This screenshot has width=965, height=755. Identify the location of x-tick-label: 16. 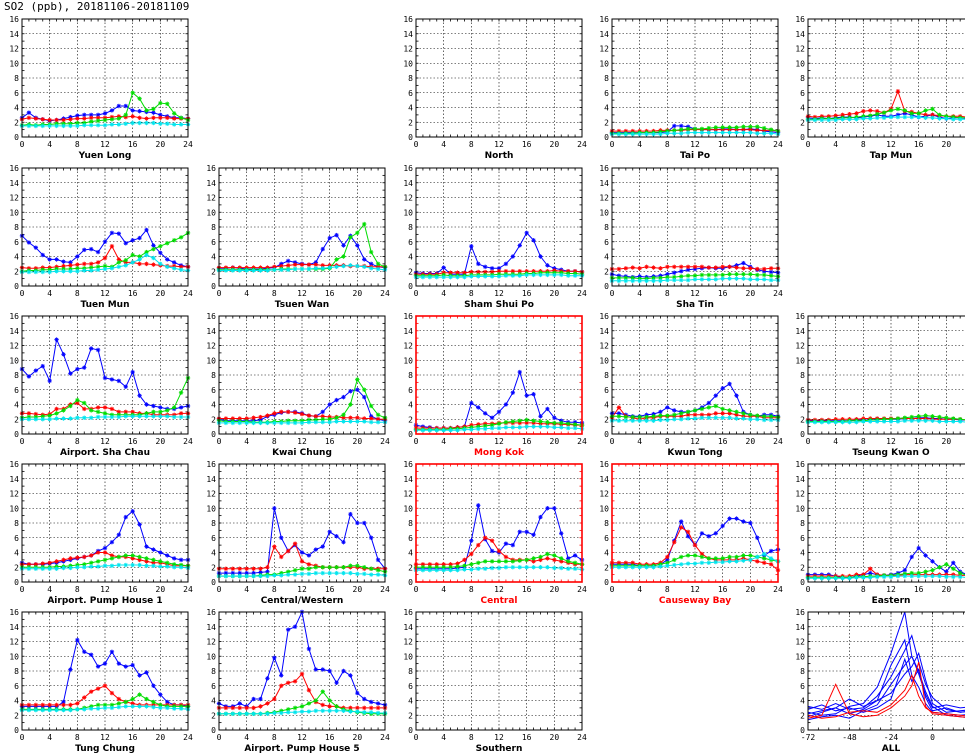
(133, 441).